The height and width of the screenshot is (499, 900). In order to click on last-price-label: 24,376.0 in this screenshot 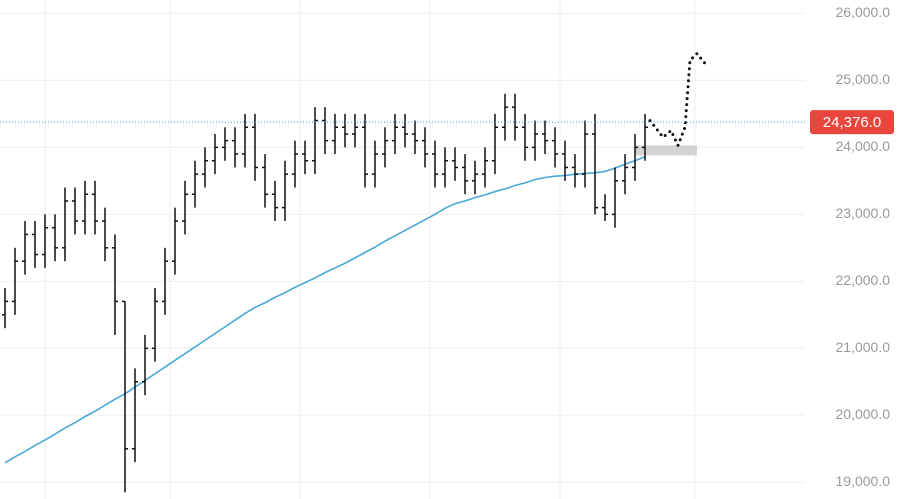, I will do `click(852, 122)`.